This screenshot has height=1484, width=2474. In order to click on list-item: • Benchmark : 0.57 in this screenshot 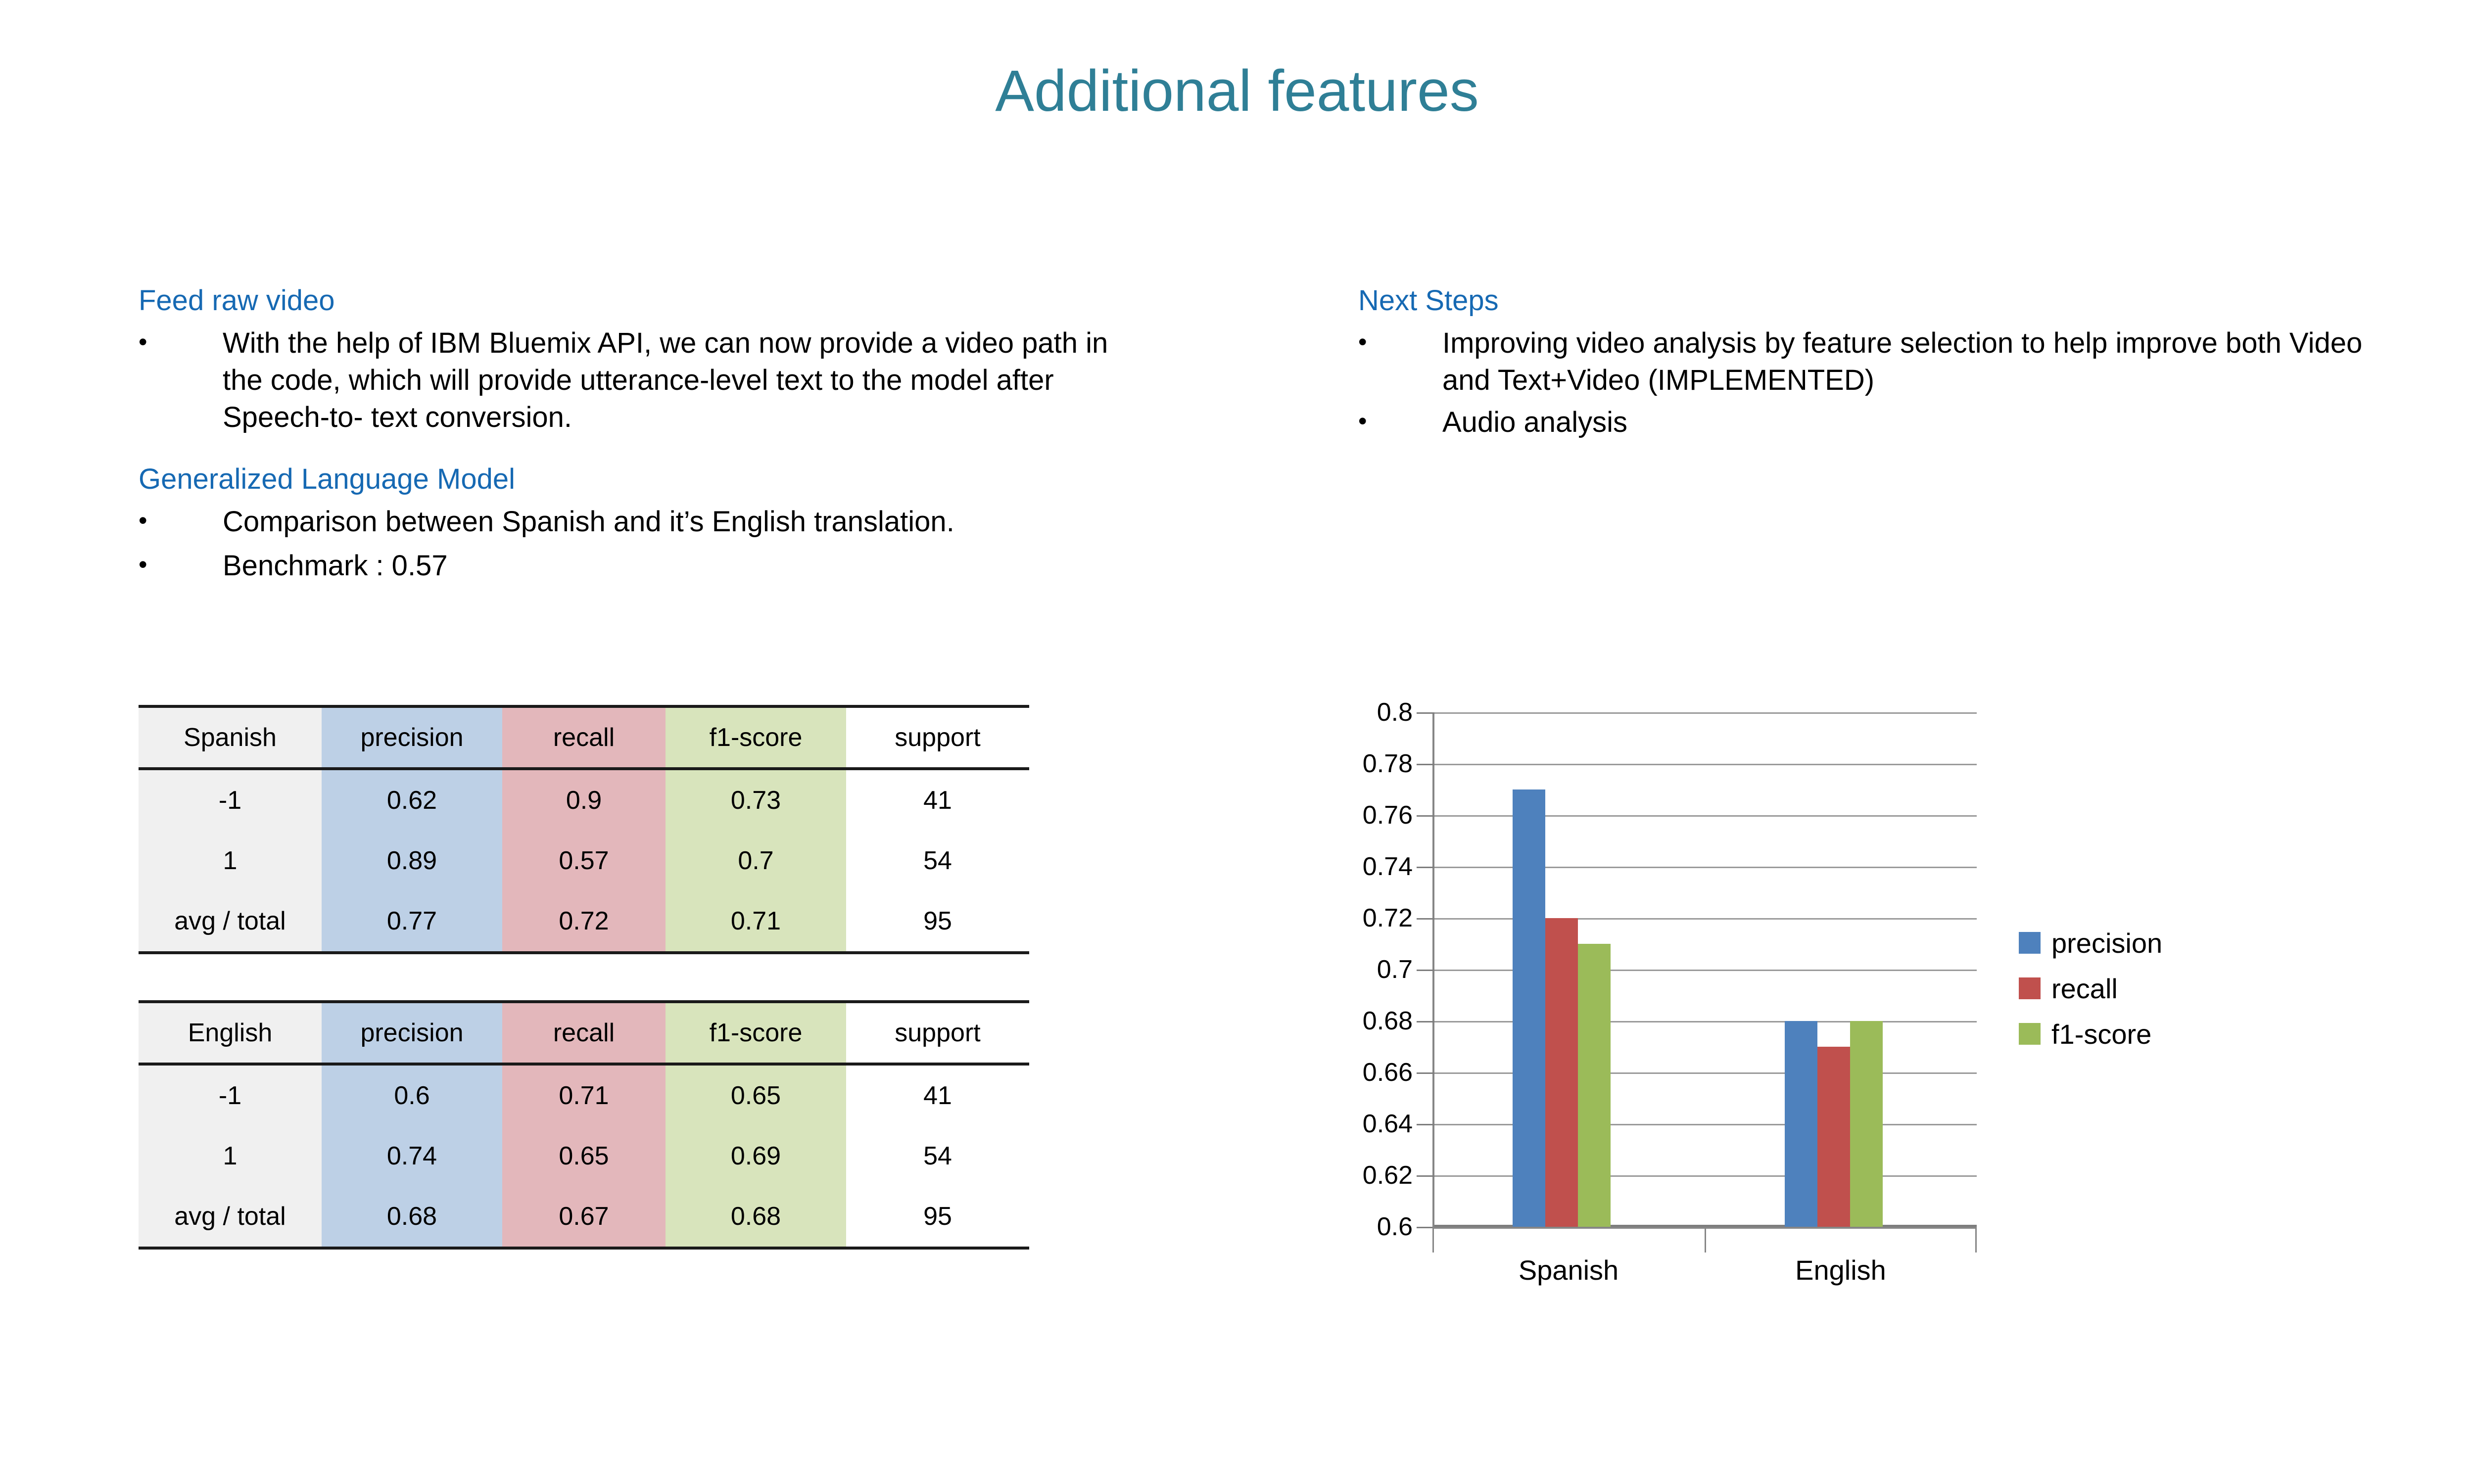, I will do `click(641, 565)`.